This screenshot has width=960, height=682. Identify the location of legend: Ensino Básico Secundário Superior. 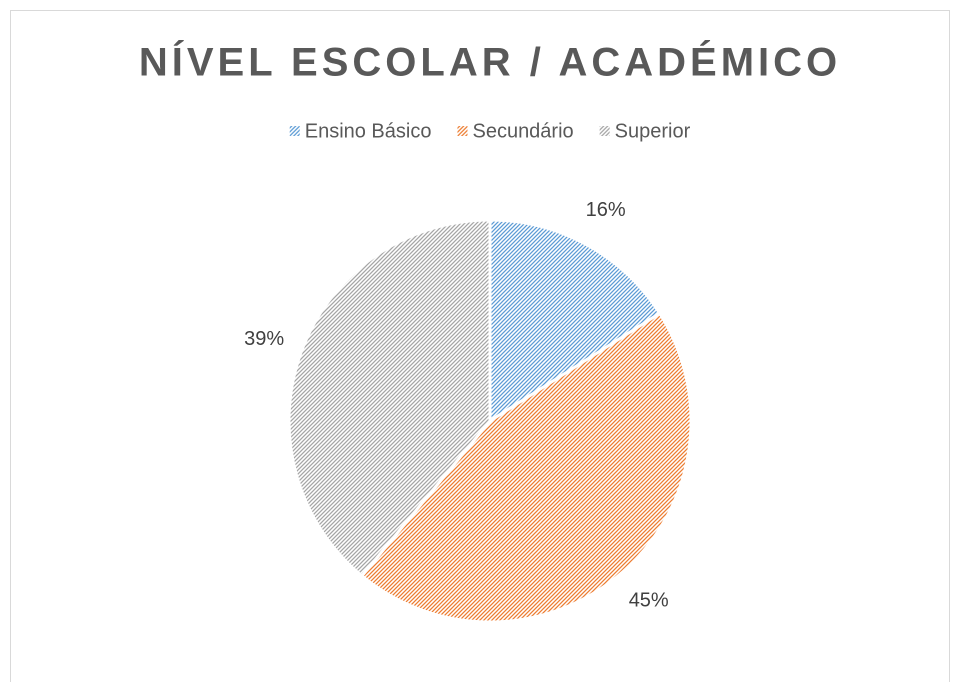
(490, 131).